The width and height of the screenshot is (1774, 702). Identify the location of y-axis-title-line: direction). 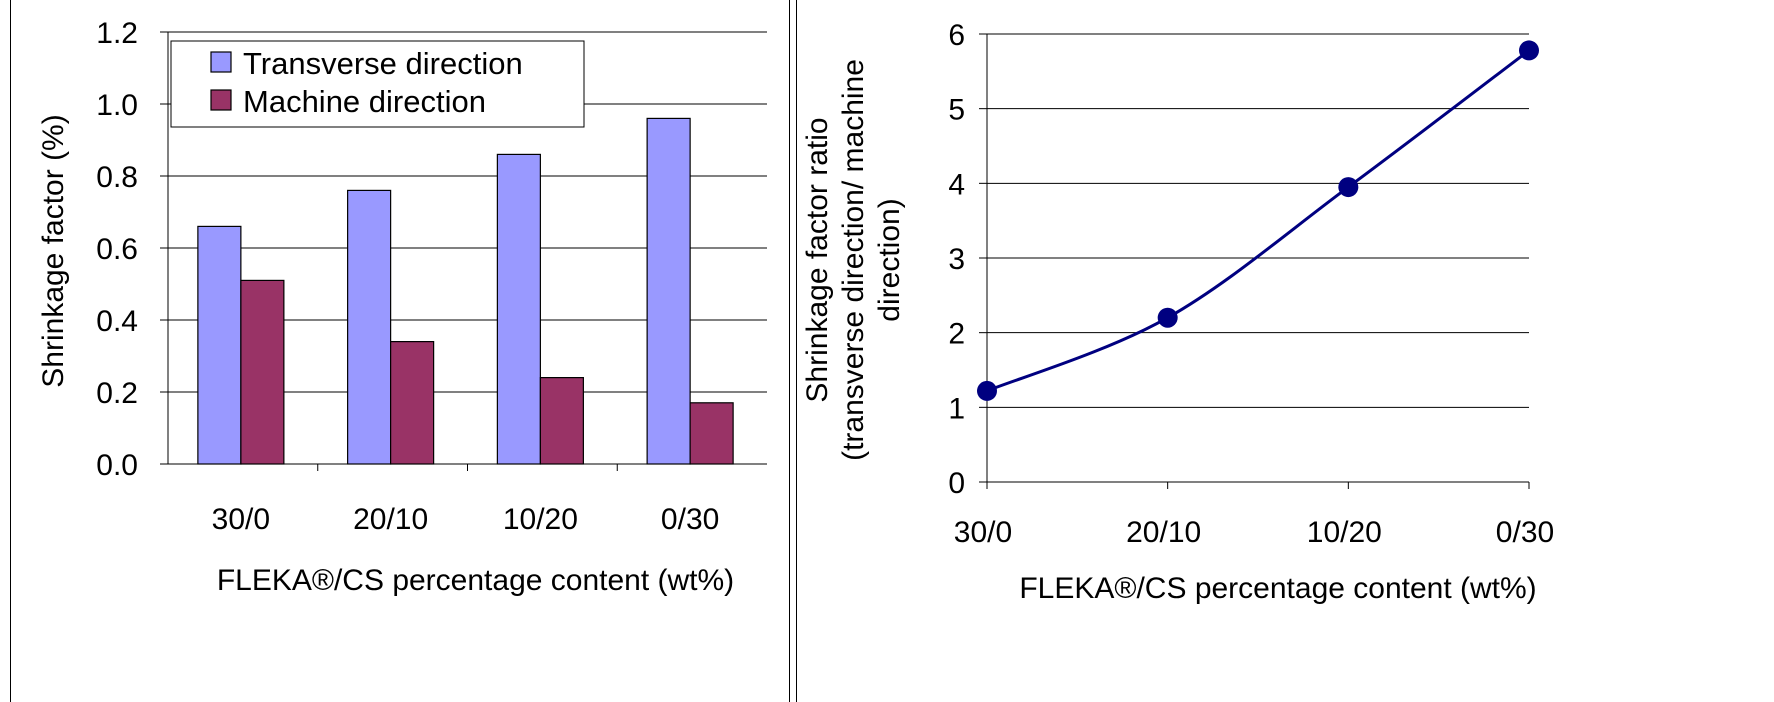
(889, 259).